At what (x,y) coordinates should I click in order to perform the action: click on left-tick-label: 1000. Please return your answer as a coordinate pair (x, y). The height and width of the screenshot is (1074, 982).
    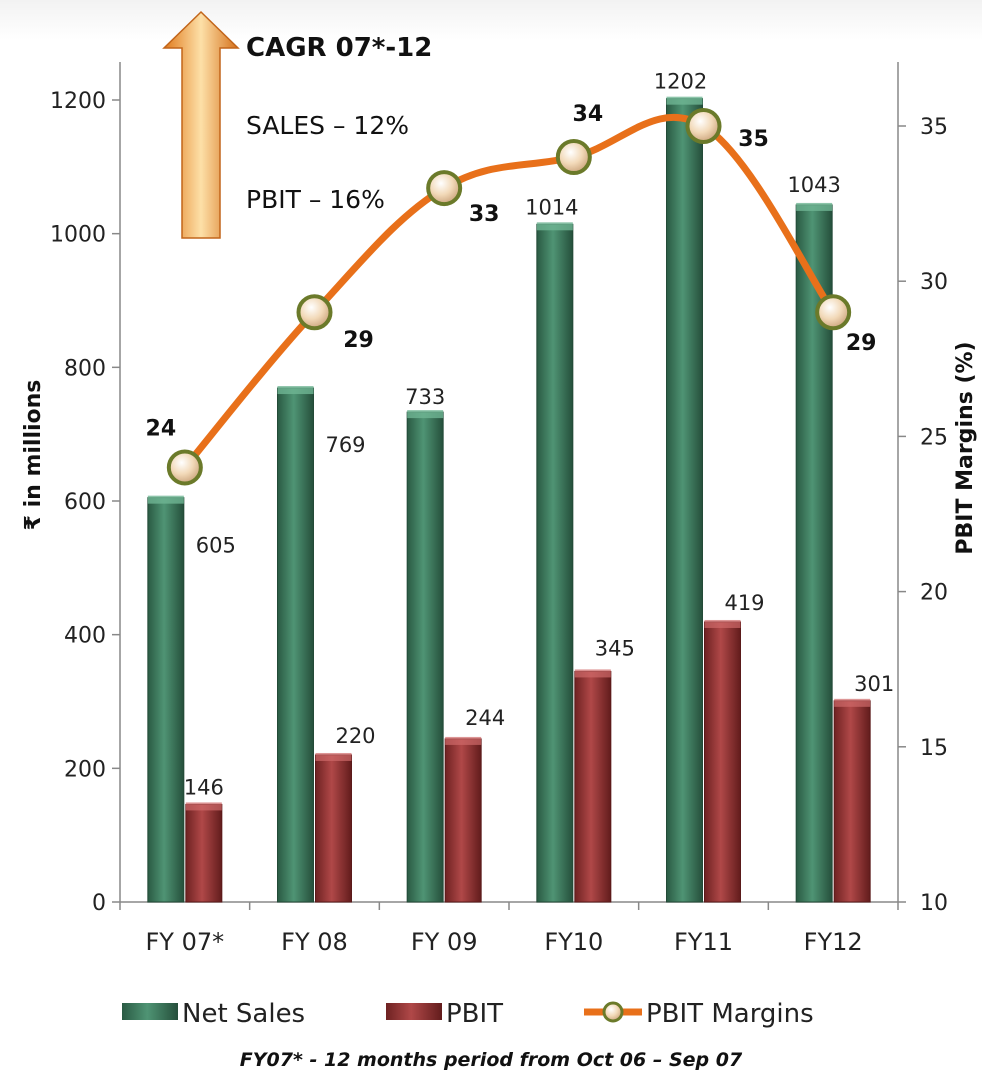
    Looking at the image, I should click on (78, 235).